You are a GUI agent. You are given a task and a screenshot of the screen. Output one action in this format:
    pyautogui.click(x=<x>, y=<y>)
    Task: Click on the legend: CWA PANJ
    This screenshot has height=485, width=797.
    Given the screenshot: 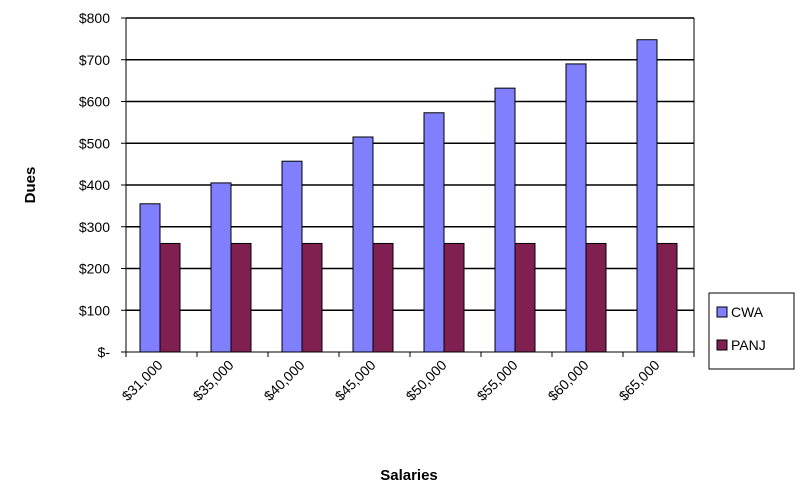 What is the action you would take?
    pyautogui.click(x=751, y=331)
    